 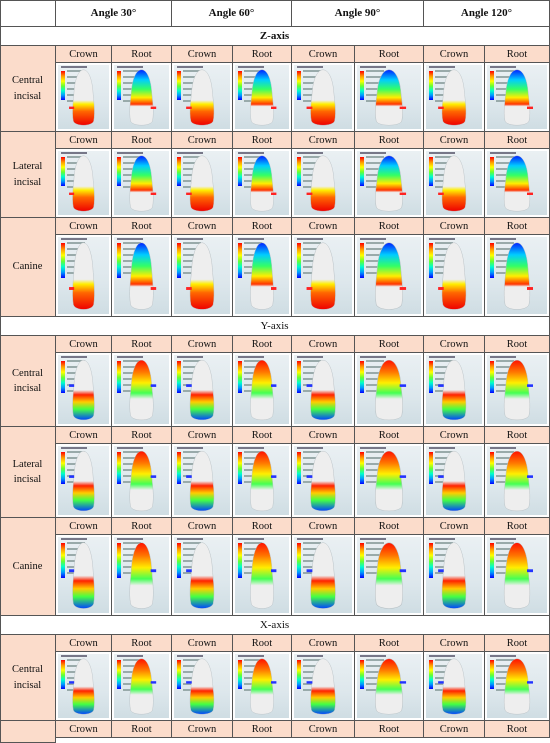 What do you see at coordinates (28, 267) in the screenshot?
I see `tooth-row-label: Canine` at bounding box center [28, 267].